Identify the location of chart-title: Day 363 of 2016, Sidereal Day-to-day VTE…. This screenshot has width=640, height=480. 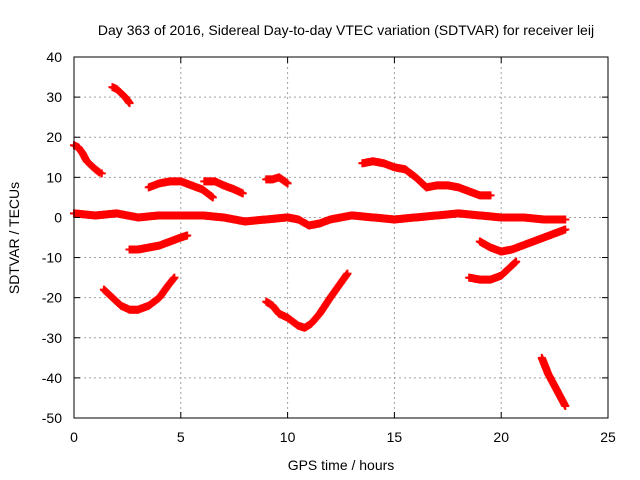
(346, 30).